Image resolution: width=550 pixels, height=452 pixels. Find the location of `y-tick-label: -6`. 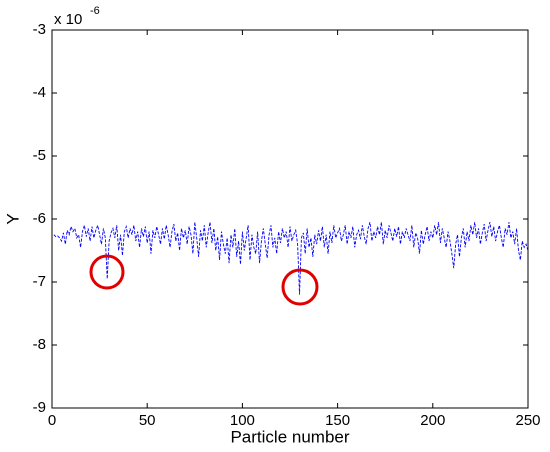

y-tick-label: -6 is located at coordinates (39, 218).